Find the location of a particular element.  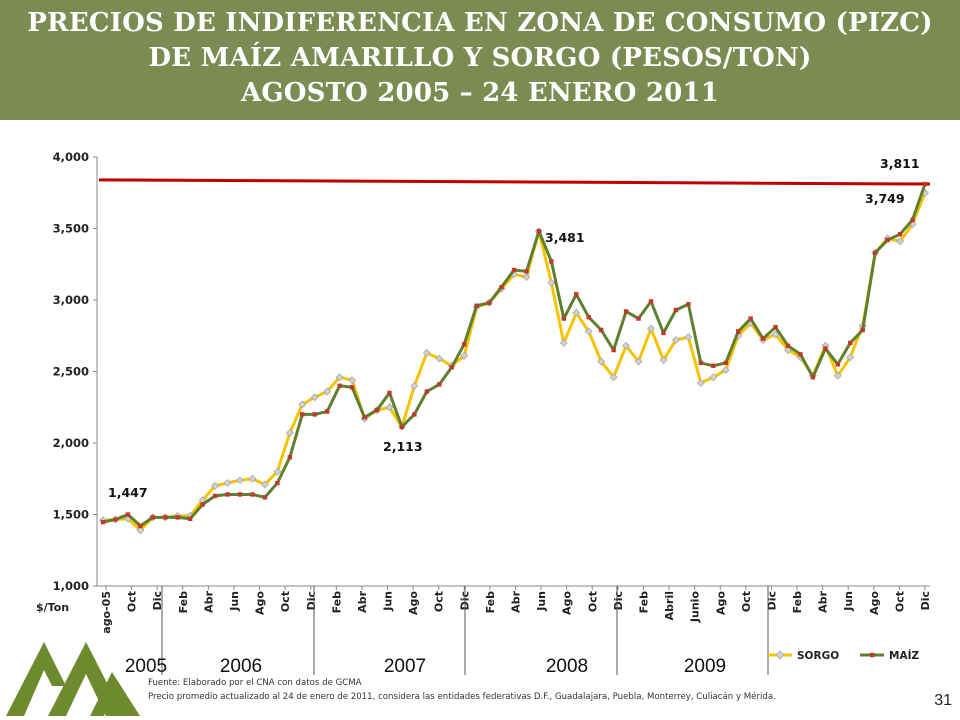

data-label: 3,811 is located at coordinates (900, 163).